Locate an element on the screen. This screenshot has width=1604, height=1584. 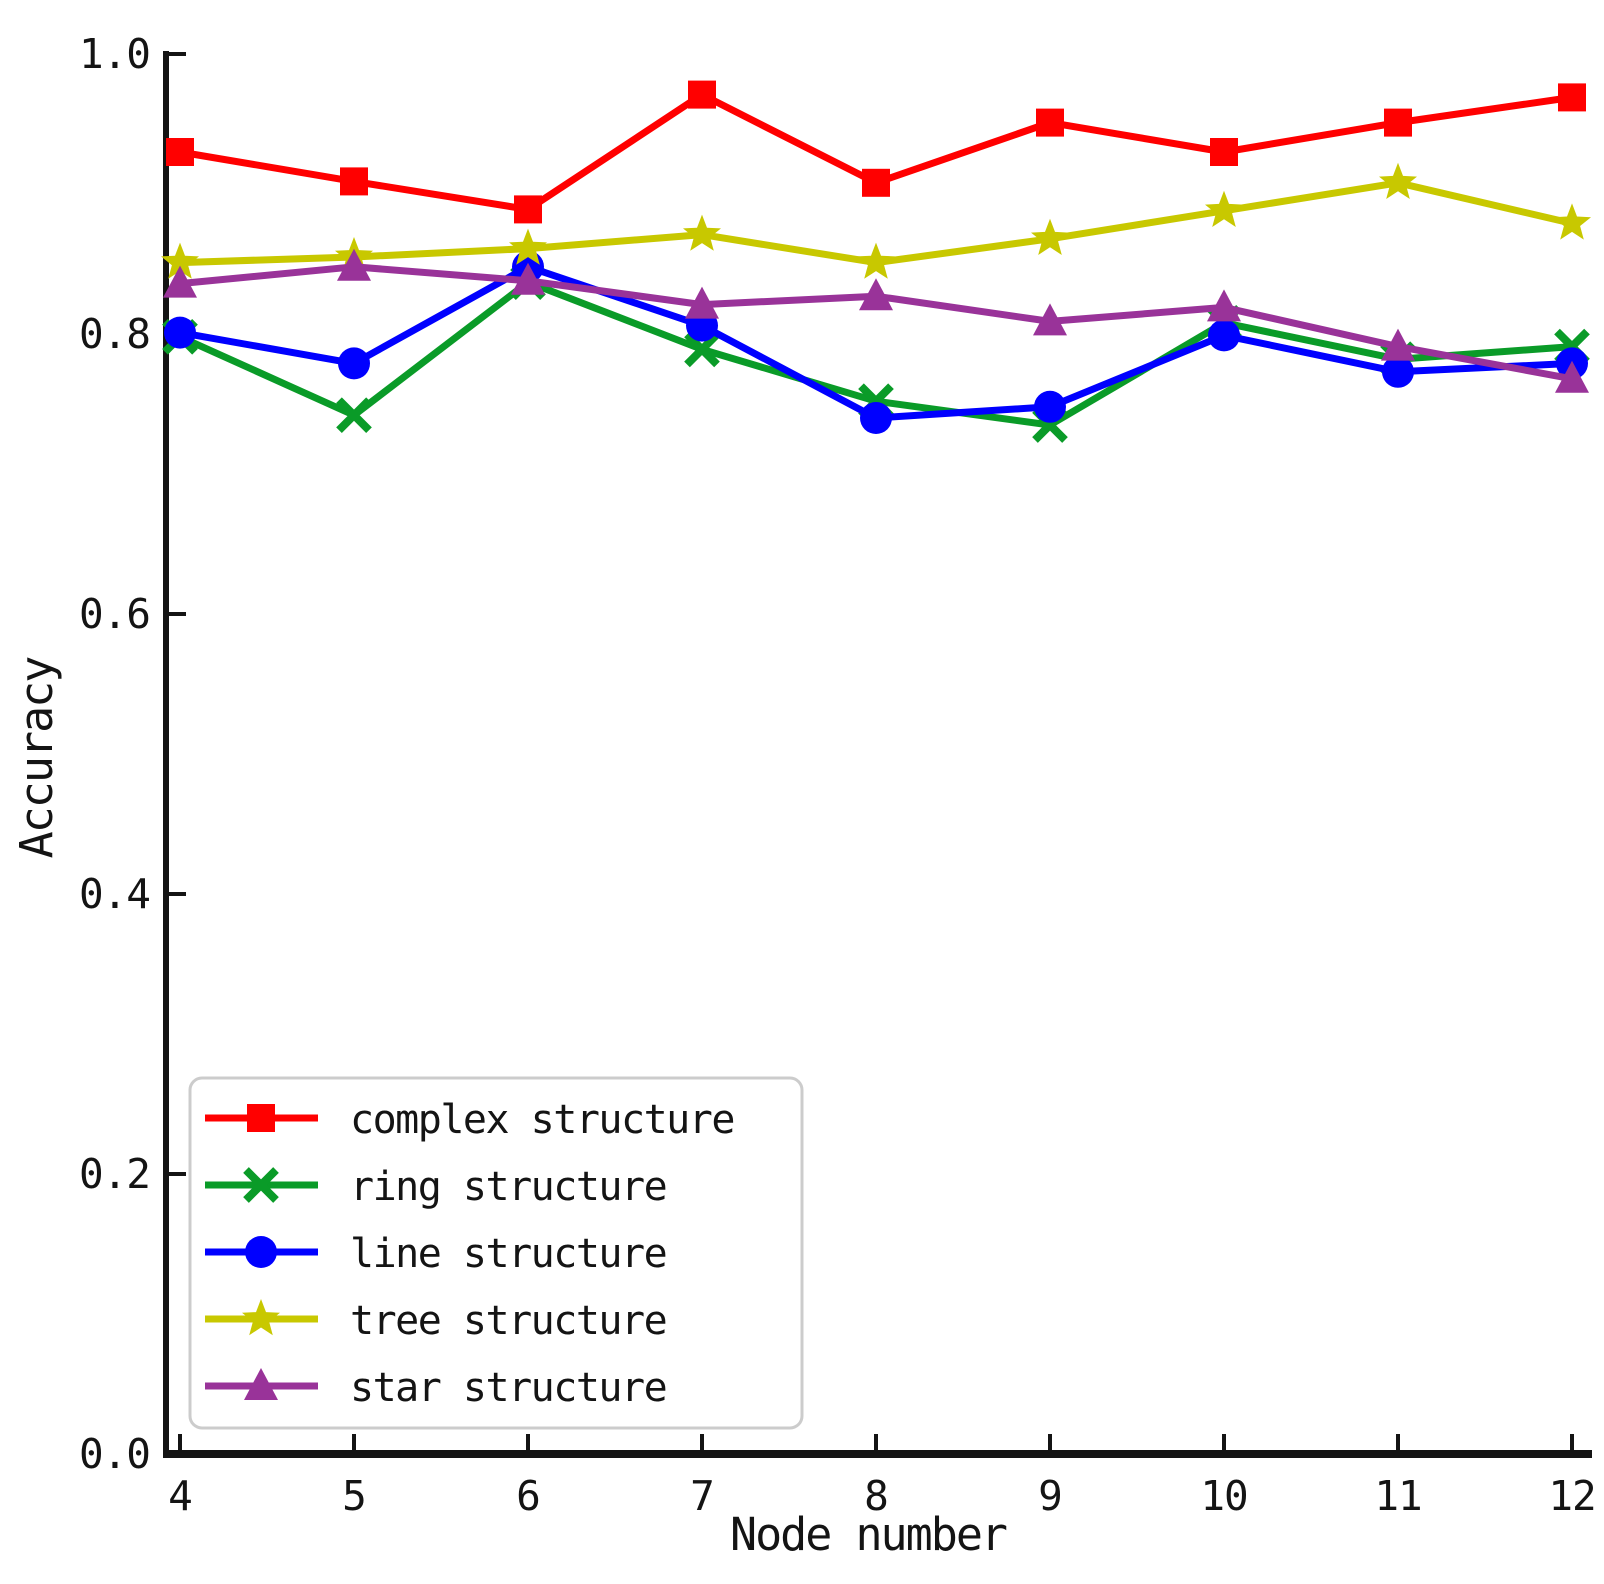
y-tick-label: 0.6 is located at coordinates (114, 614).